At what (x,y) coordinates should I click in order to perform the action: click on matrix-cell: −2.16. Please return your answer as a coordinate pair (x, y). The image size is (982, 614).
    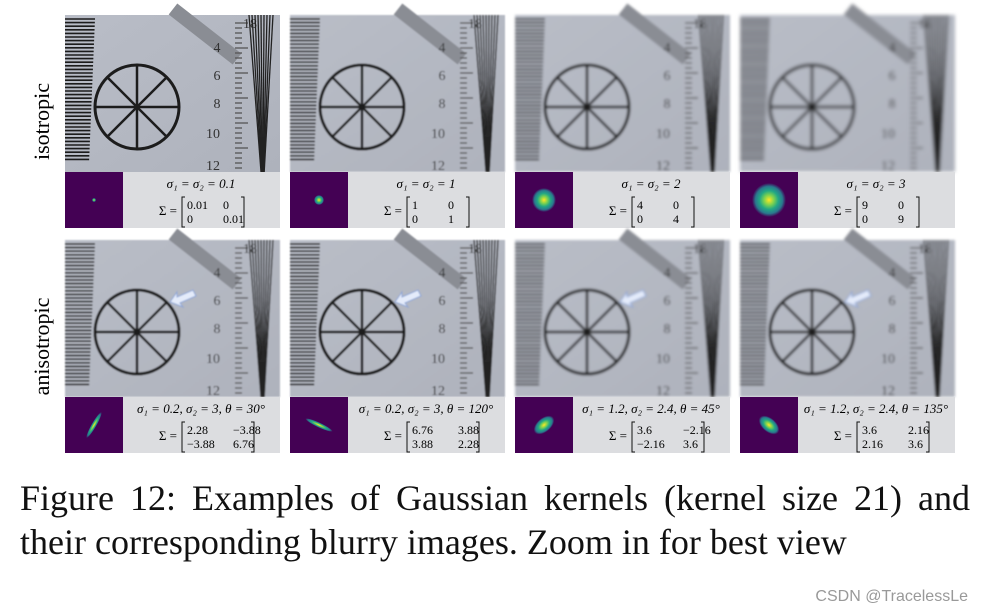
    Looking at the image, I should click on (697, 430).